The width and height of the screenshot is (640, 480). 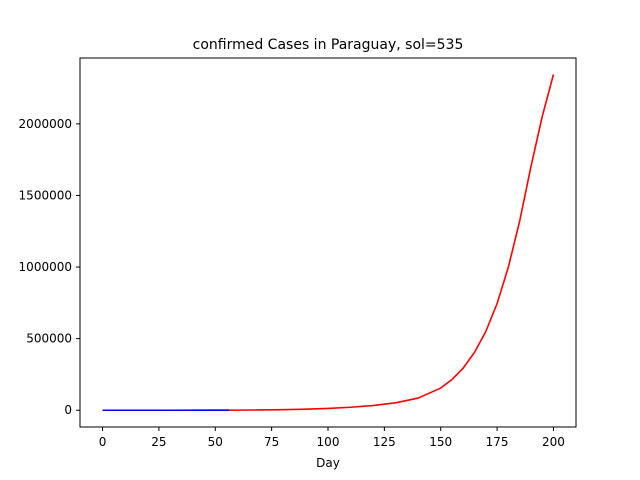 What do you see at coordinates (328, 463) in the screenshot?
I see `x-axis-label: Day` at bounding box center [328, 463].